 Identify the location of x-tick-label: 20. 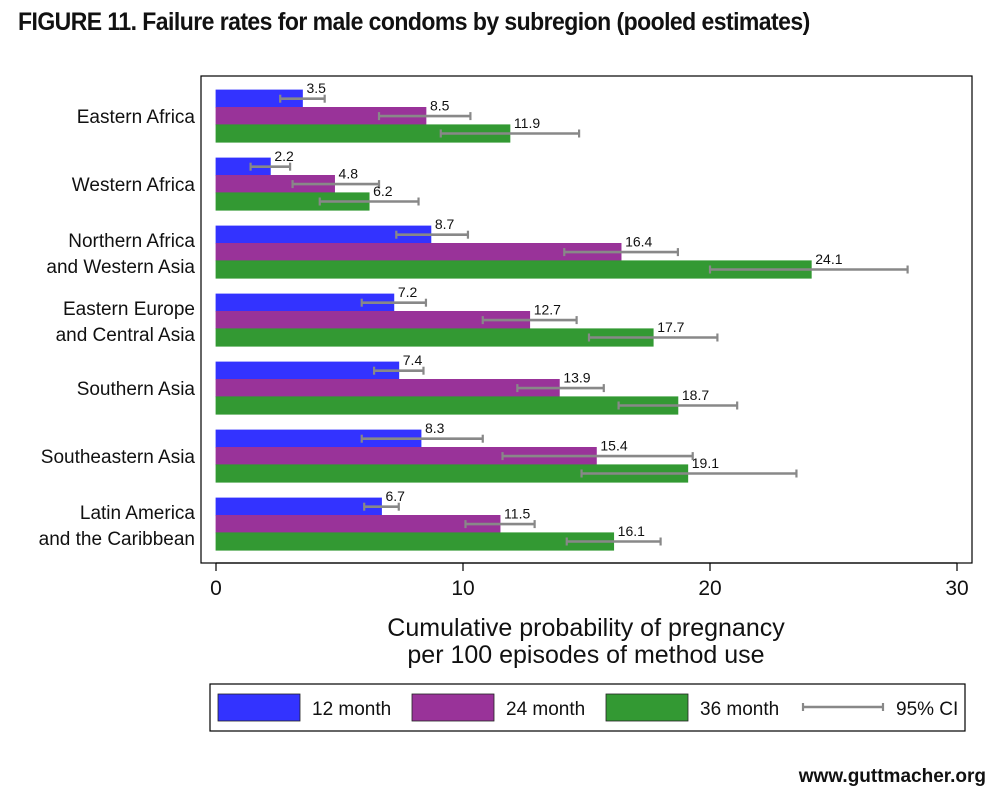
(709, 588).